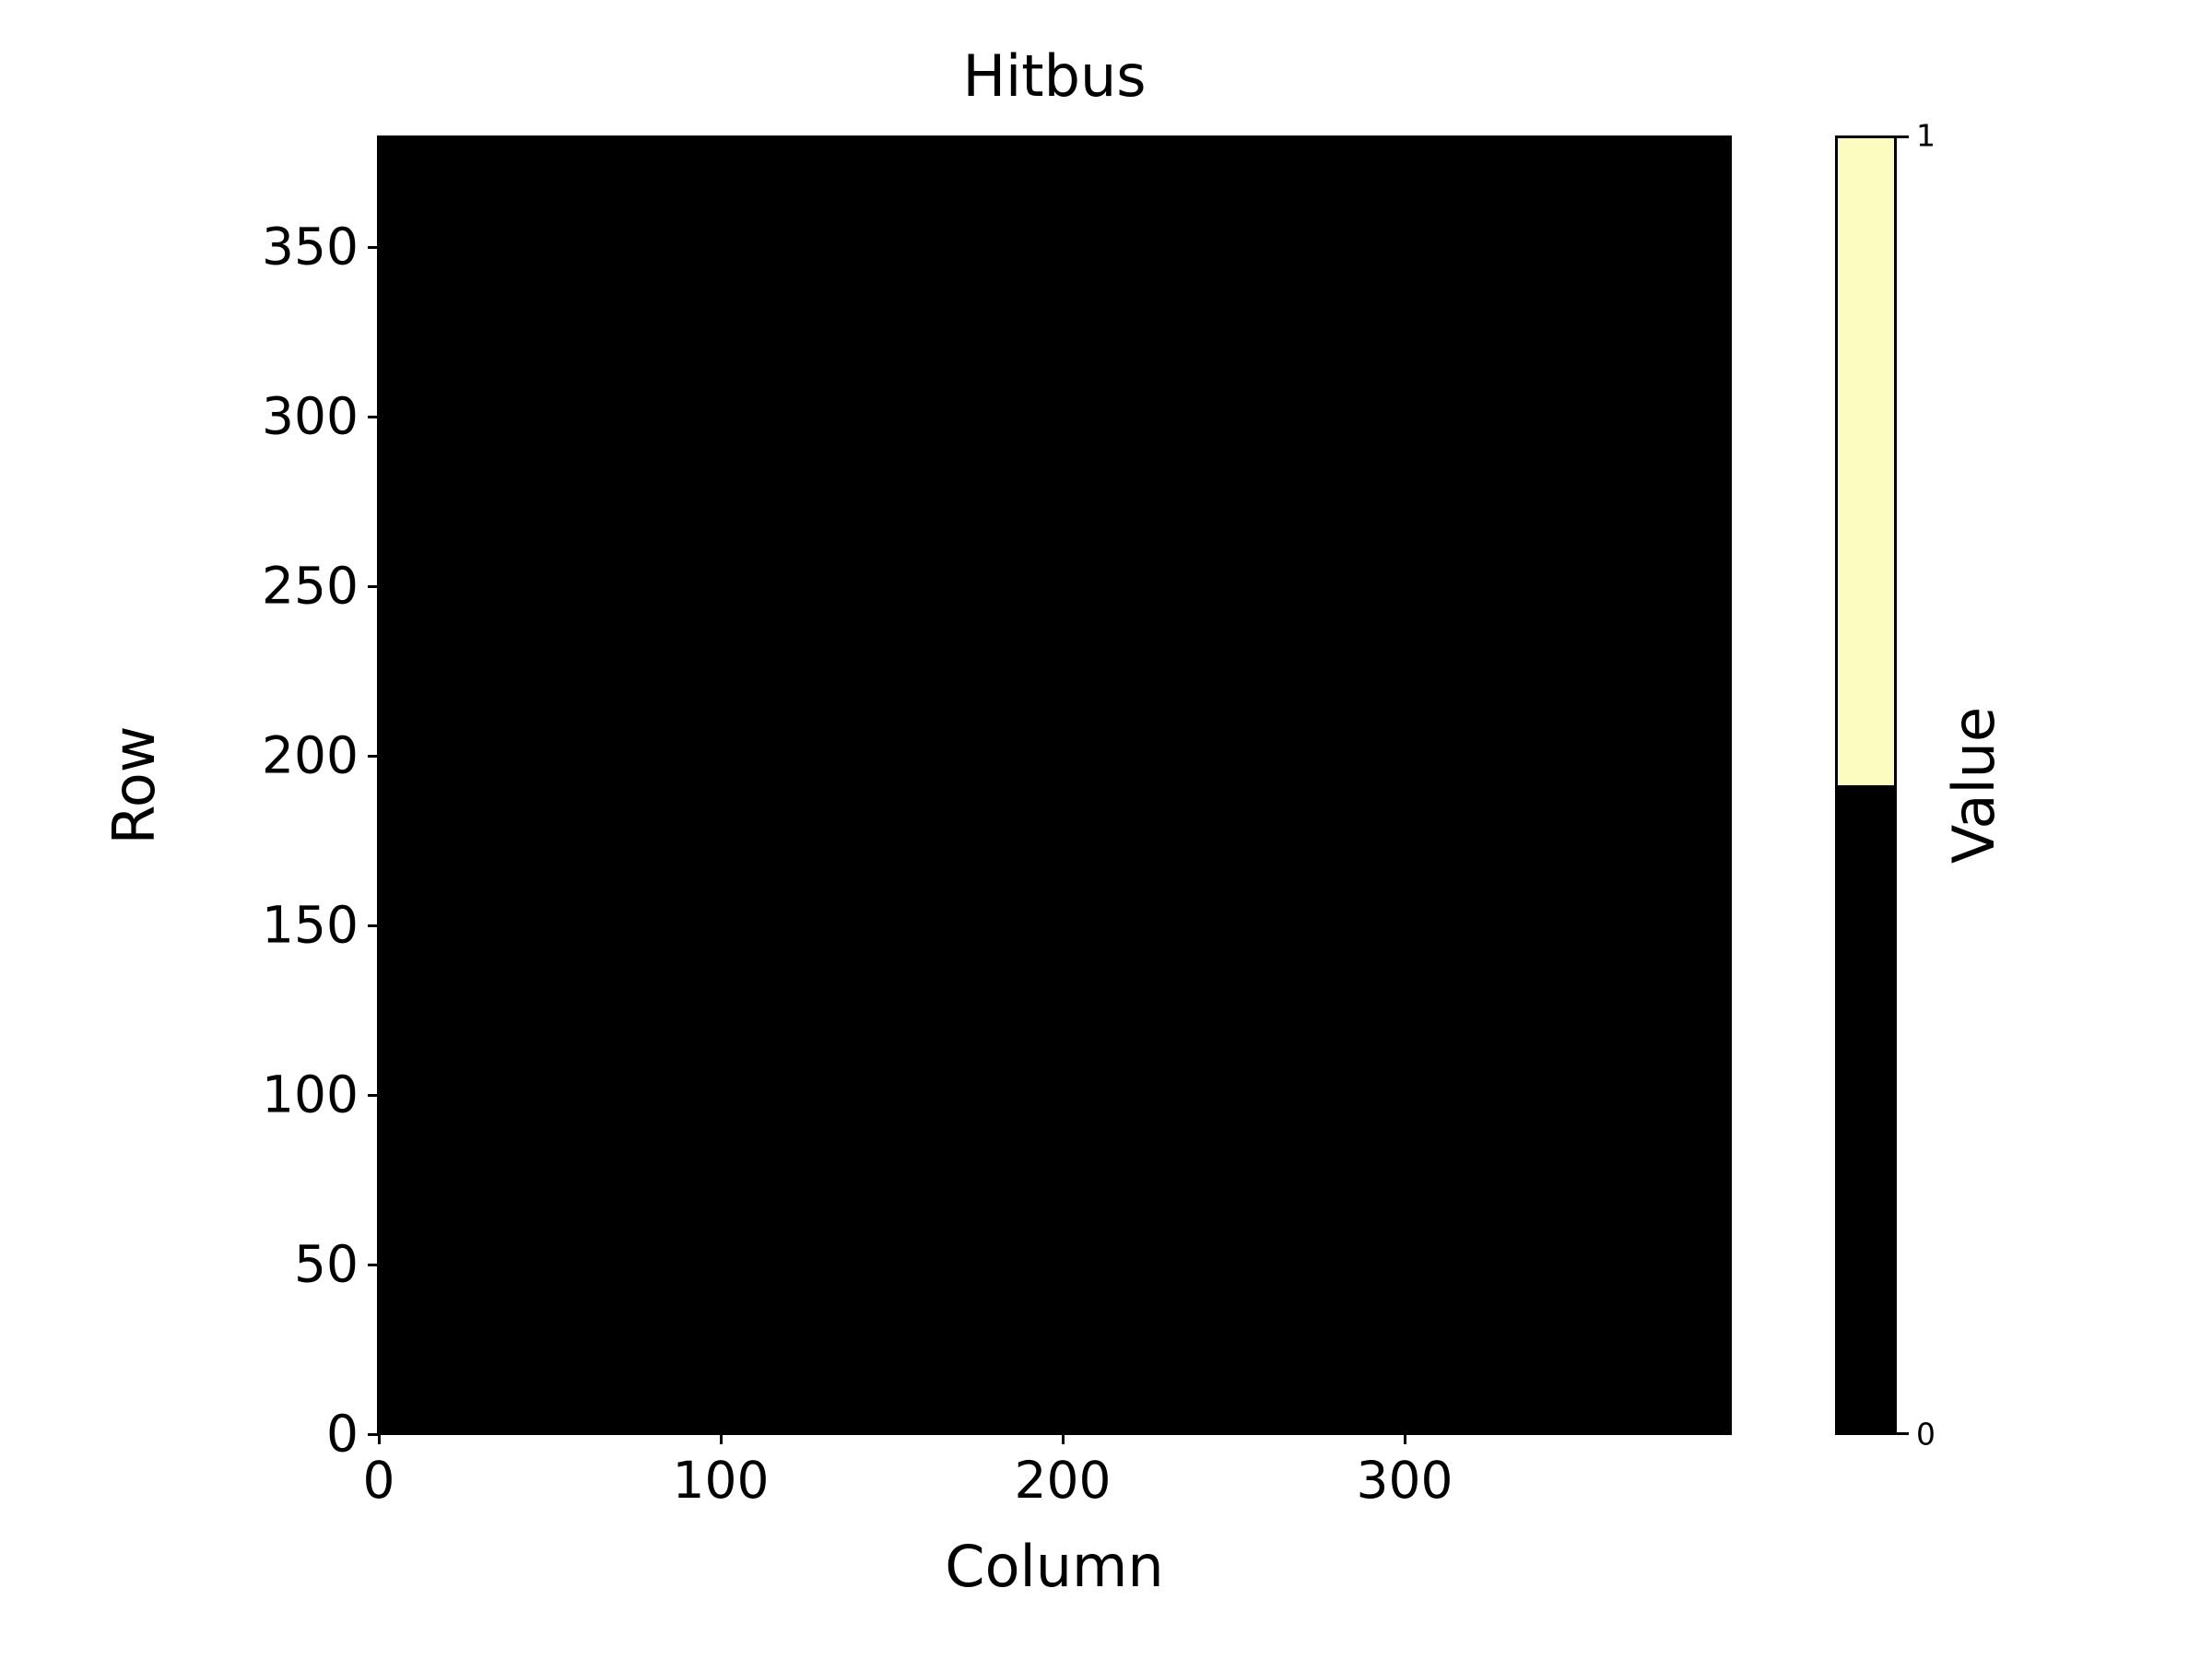 The width and height of the screenshot is (2212, 1659). I want to click on y-tick-label: 100, so click(310, 1094).